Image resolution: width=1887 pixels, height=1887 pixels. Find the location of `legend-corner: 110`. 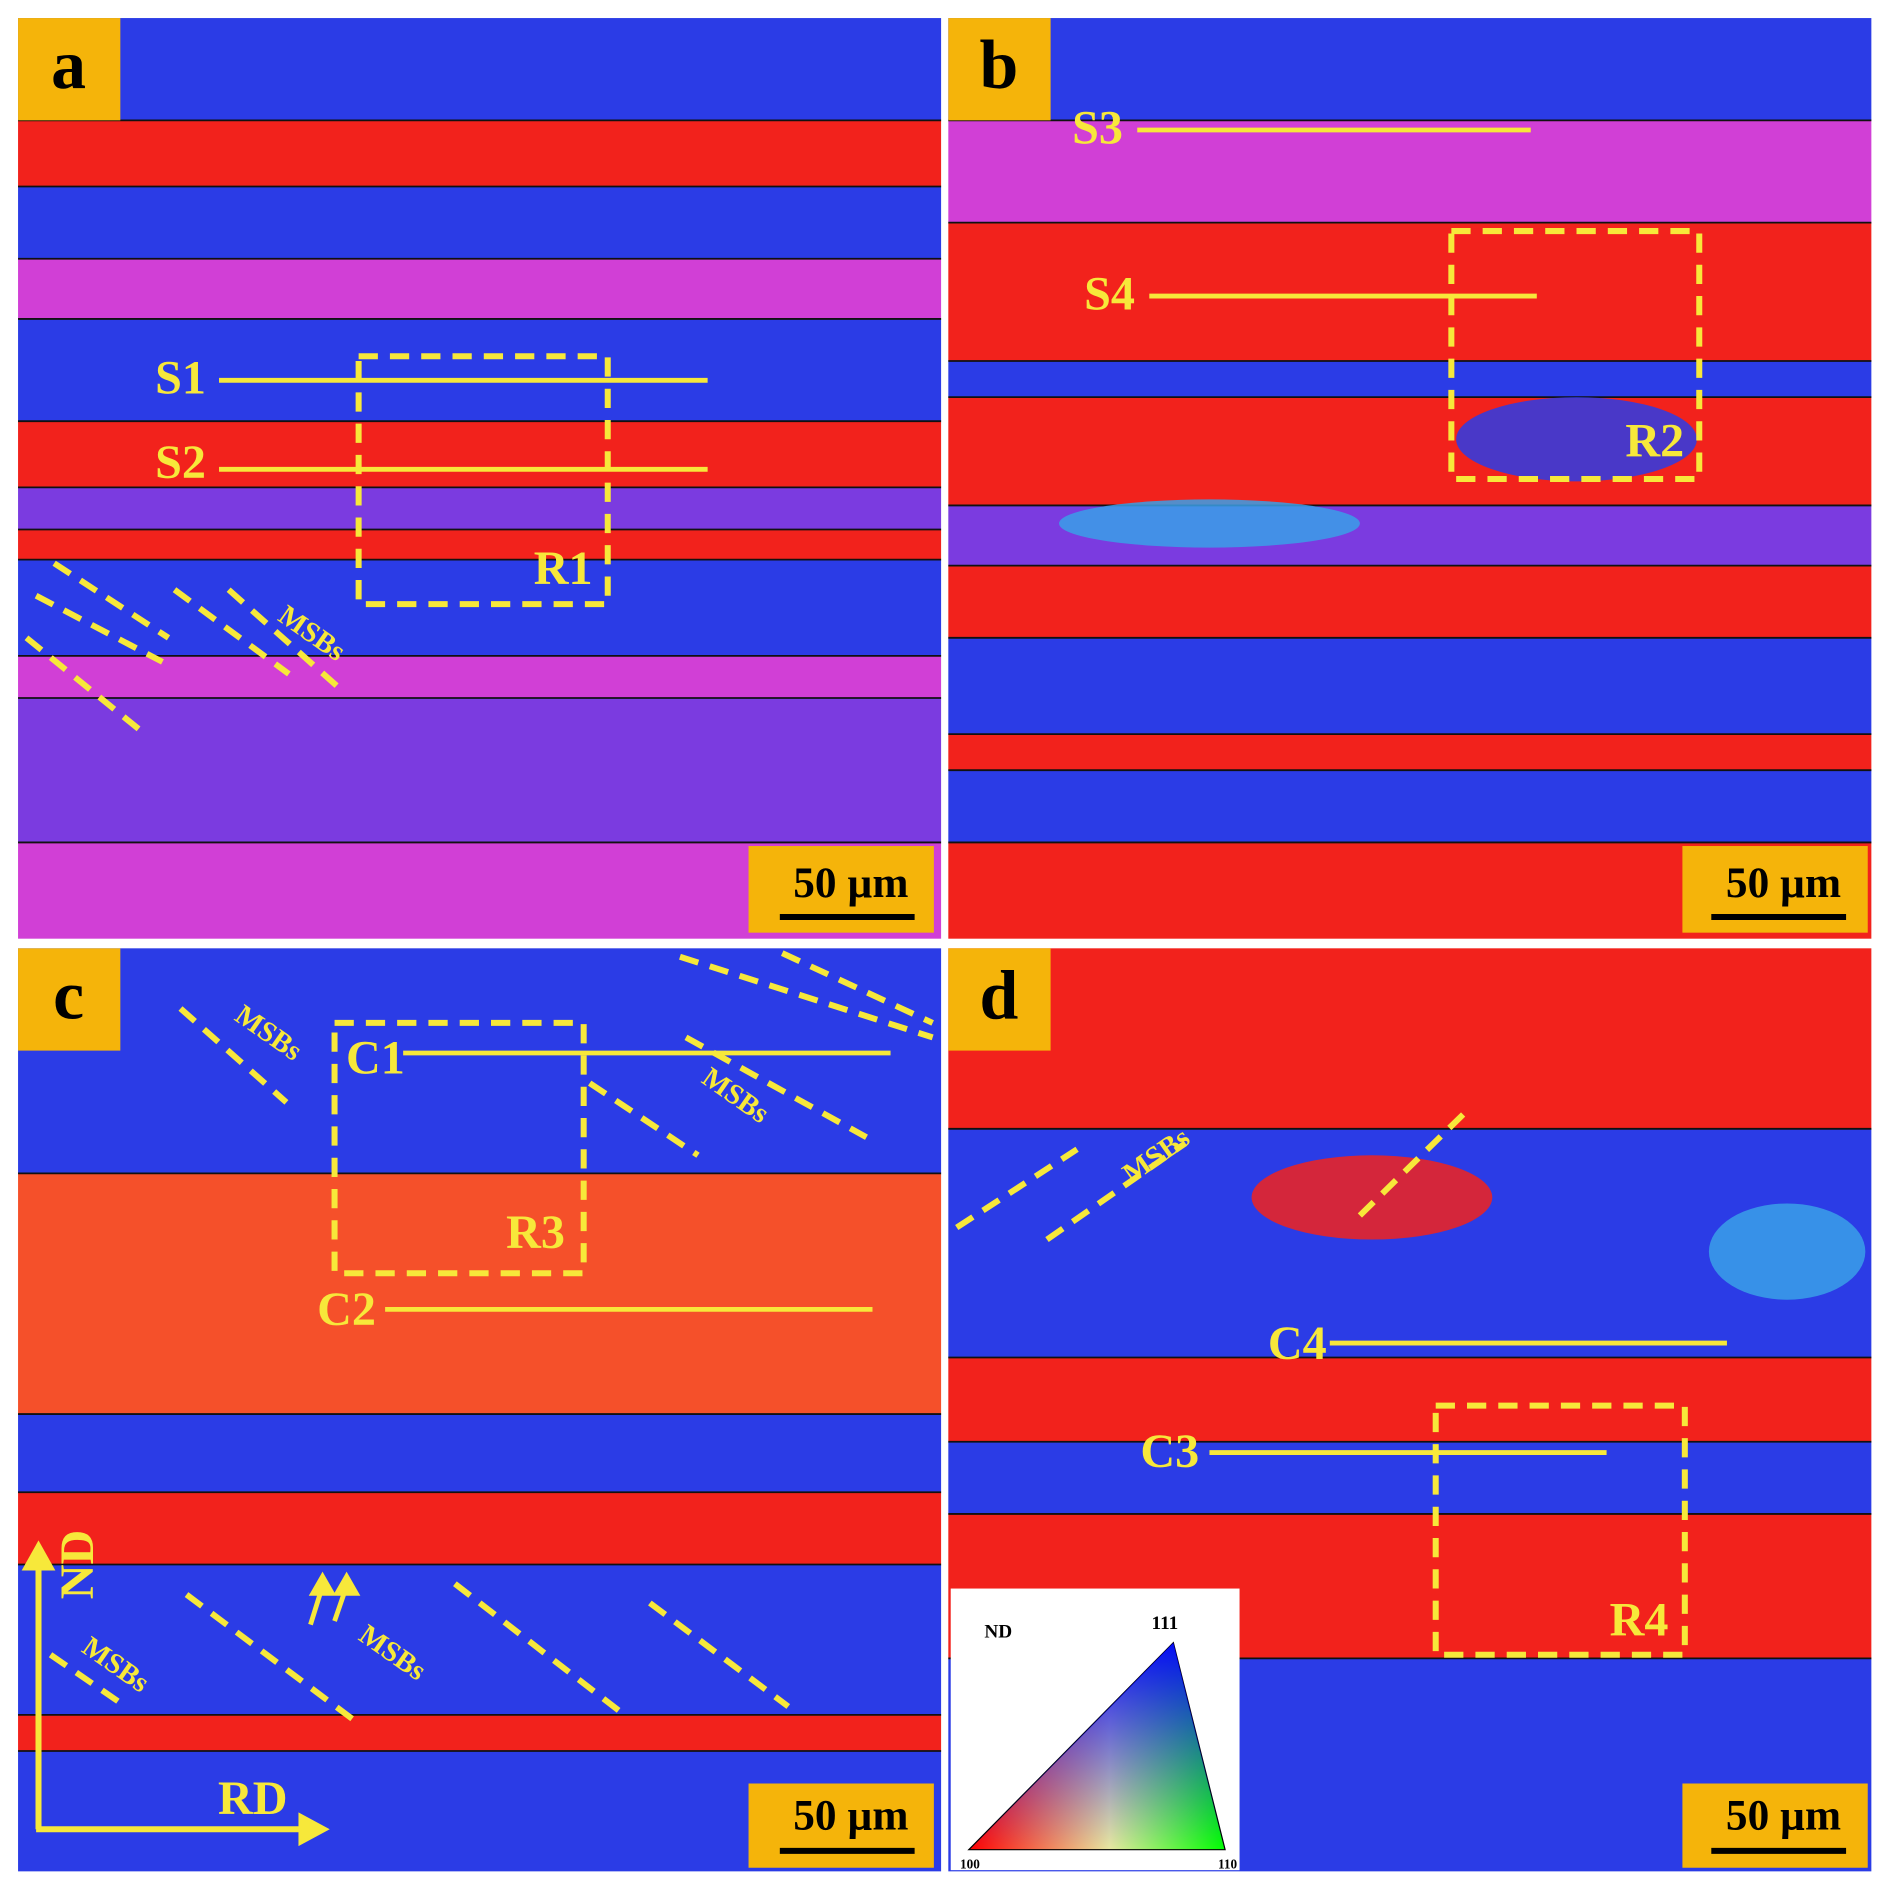

legend-corner: 110 is located at coordinates (1227, 1863).